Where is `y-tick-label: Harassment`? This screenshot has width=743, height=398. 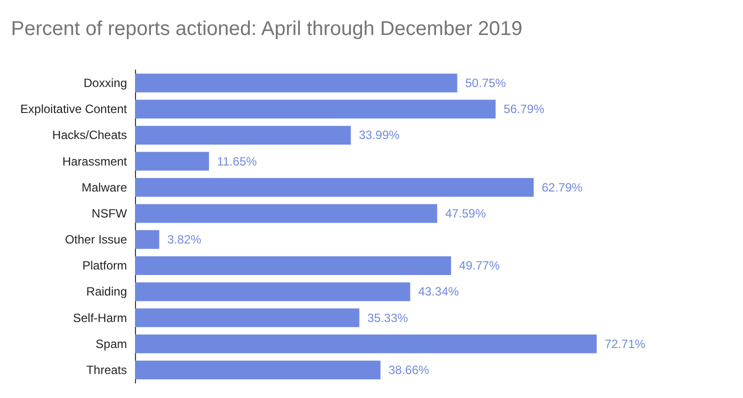
y-tick-label: Harassment is located at coordinates (95, 161).